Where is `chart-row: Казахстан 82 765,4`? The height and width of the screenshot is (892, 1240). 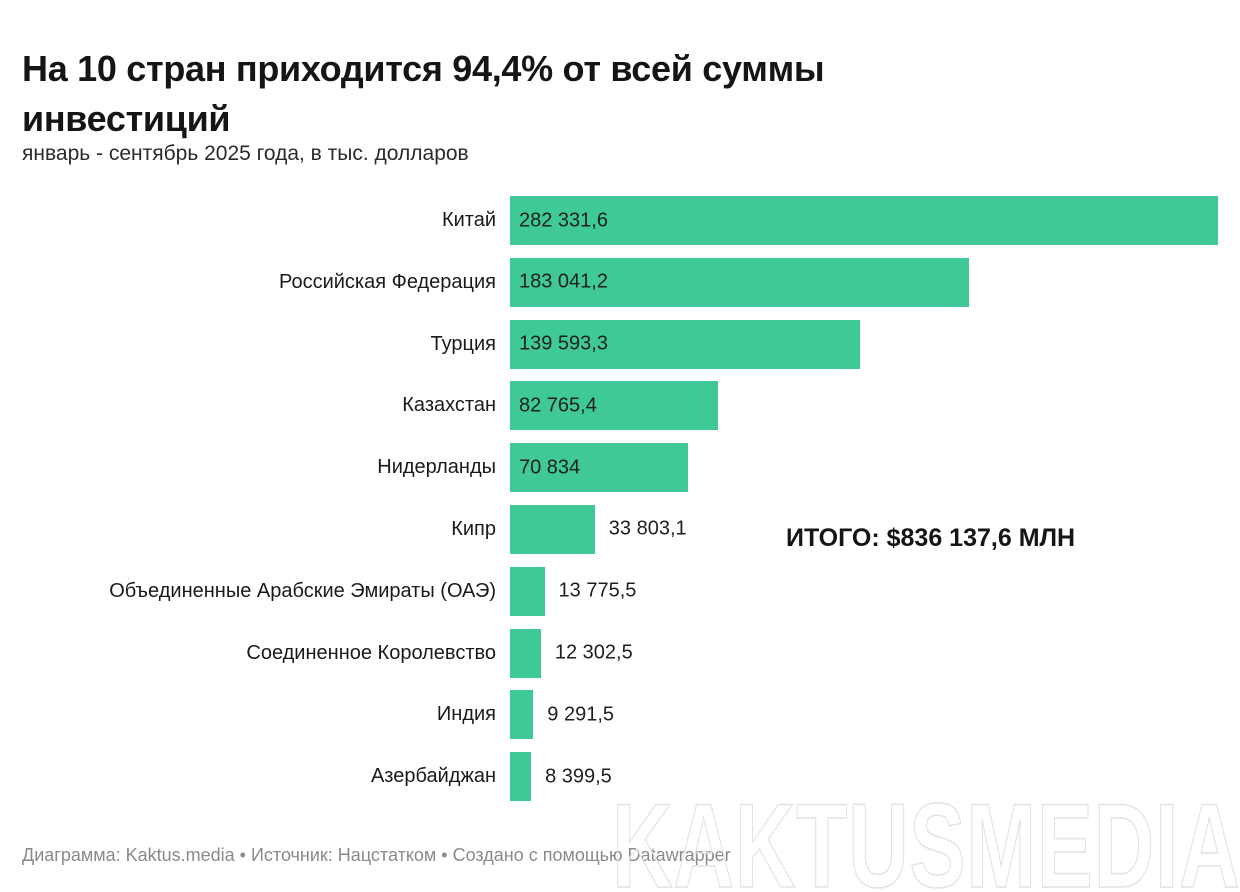 chart-row: Казахстан 82 765,4 is located at coordinates (620, 406).